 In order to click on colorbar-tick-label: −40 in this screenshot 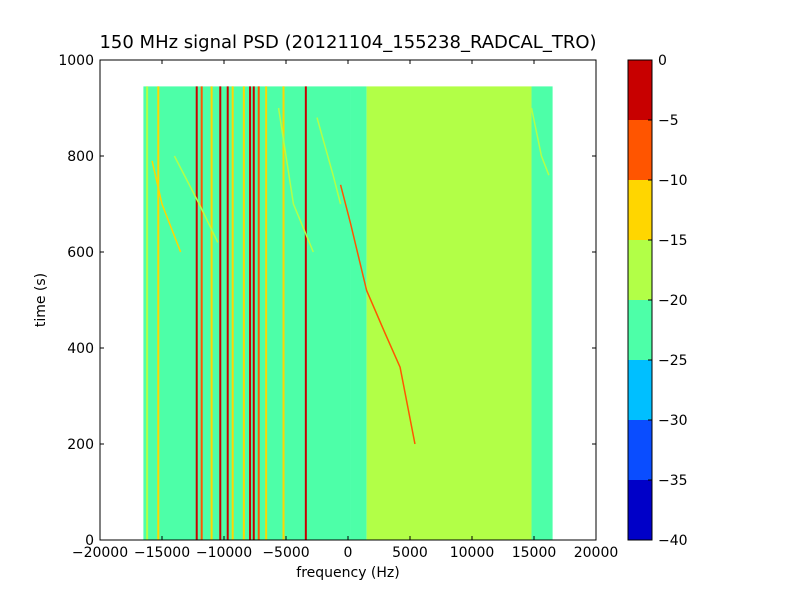, I will do `click(673, 541)`.